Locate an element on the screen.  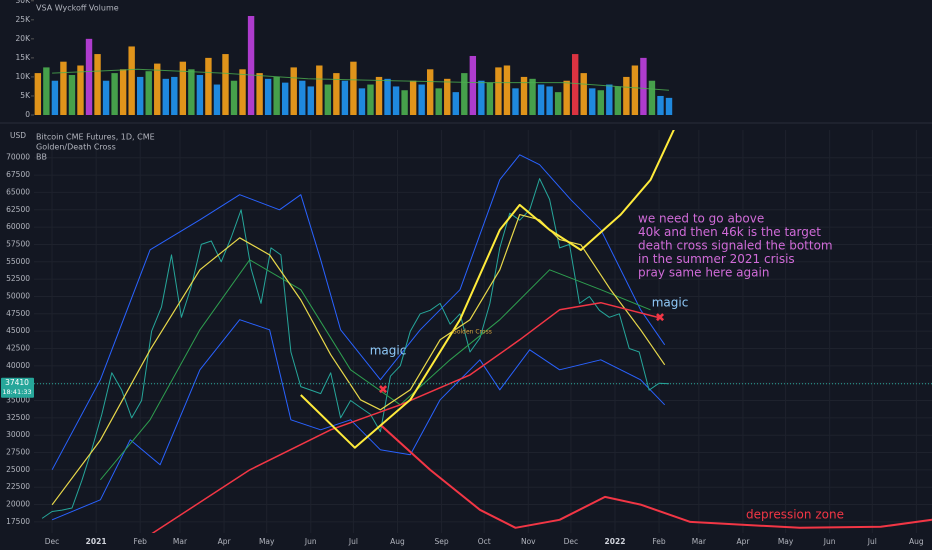
x-tick-label: Nov is located at coordinates (528, 541).